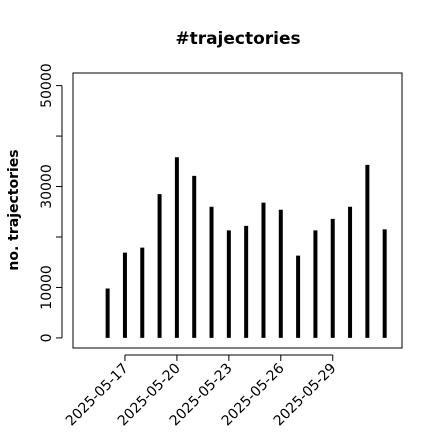  What do you see at coordinates (47, 85) in the screenshot?
I see `y-tick-label: 50000` at bounding box center [47, 85].